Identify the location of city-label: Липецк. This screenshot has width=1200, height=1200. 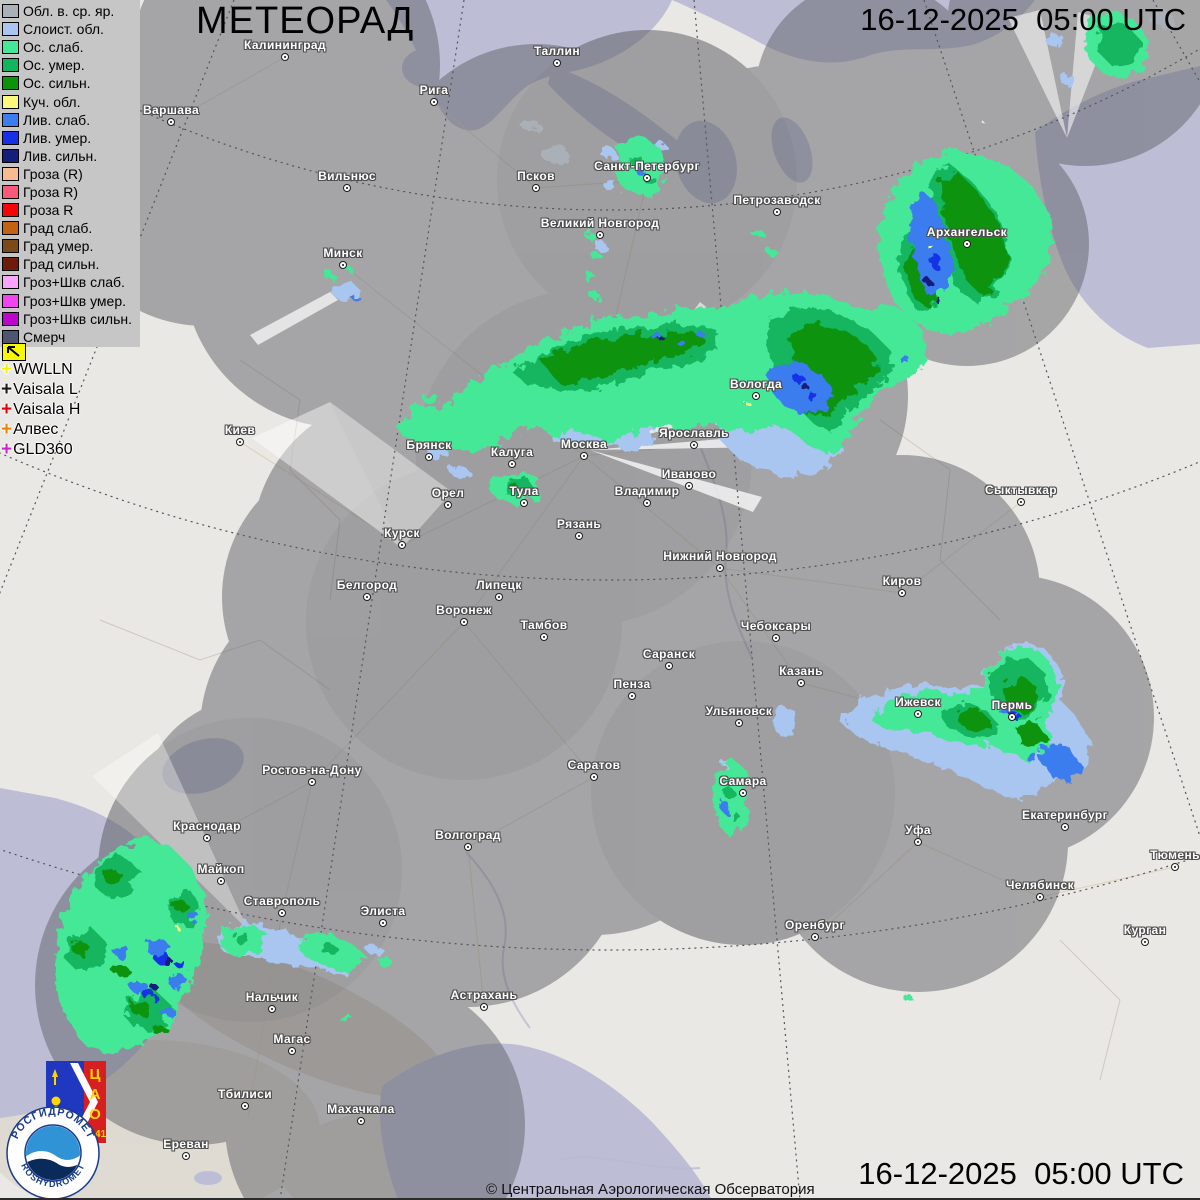
(499, 585).